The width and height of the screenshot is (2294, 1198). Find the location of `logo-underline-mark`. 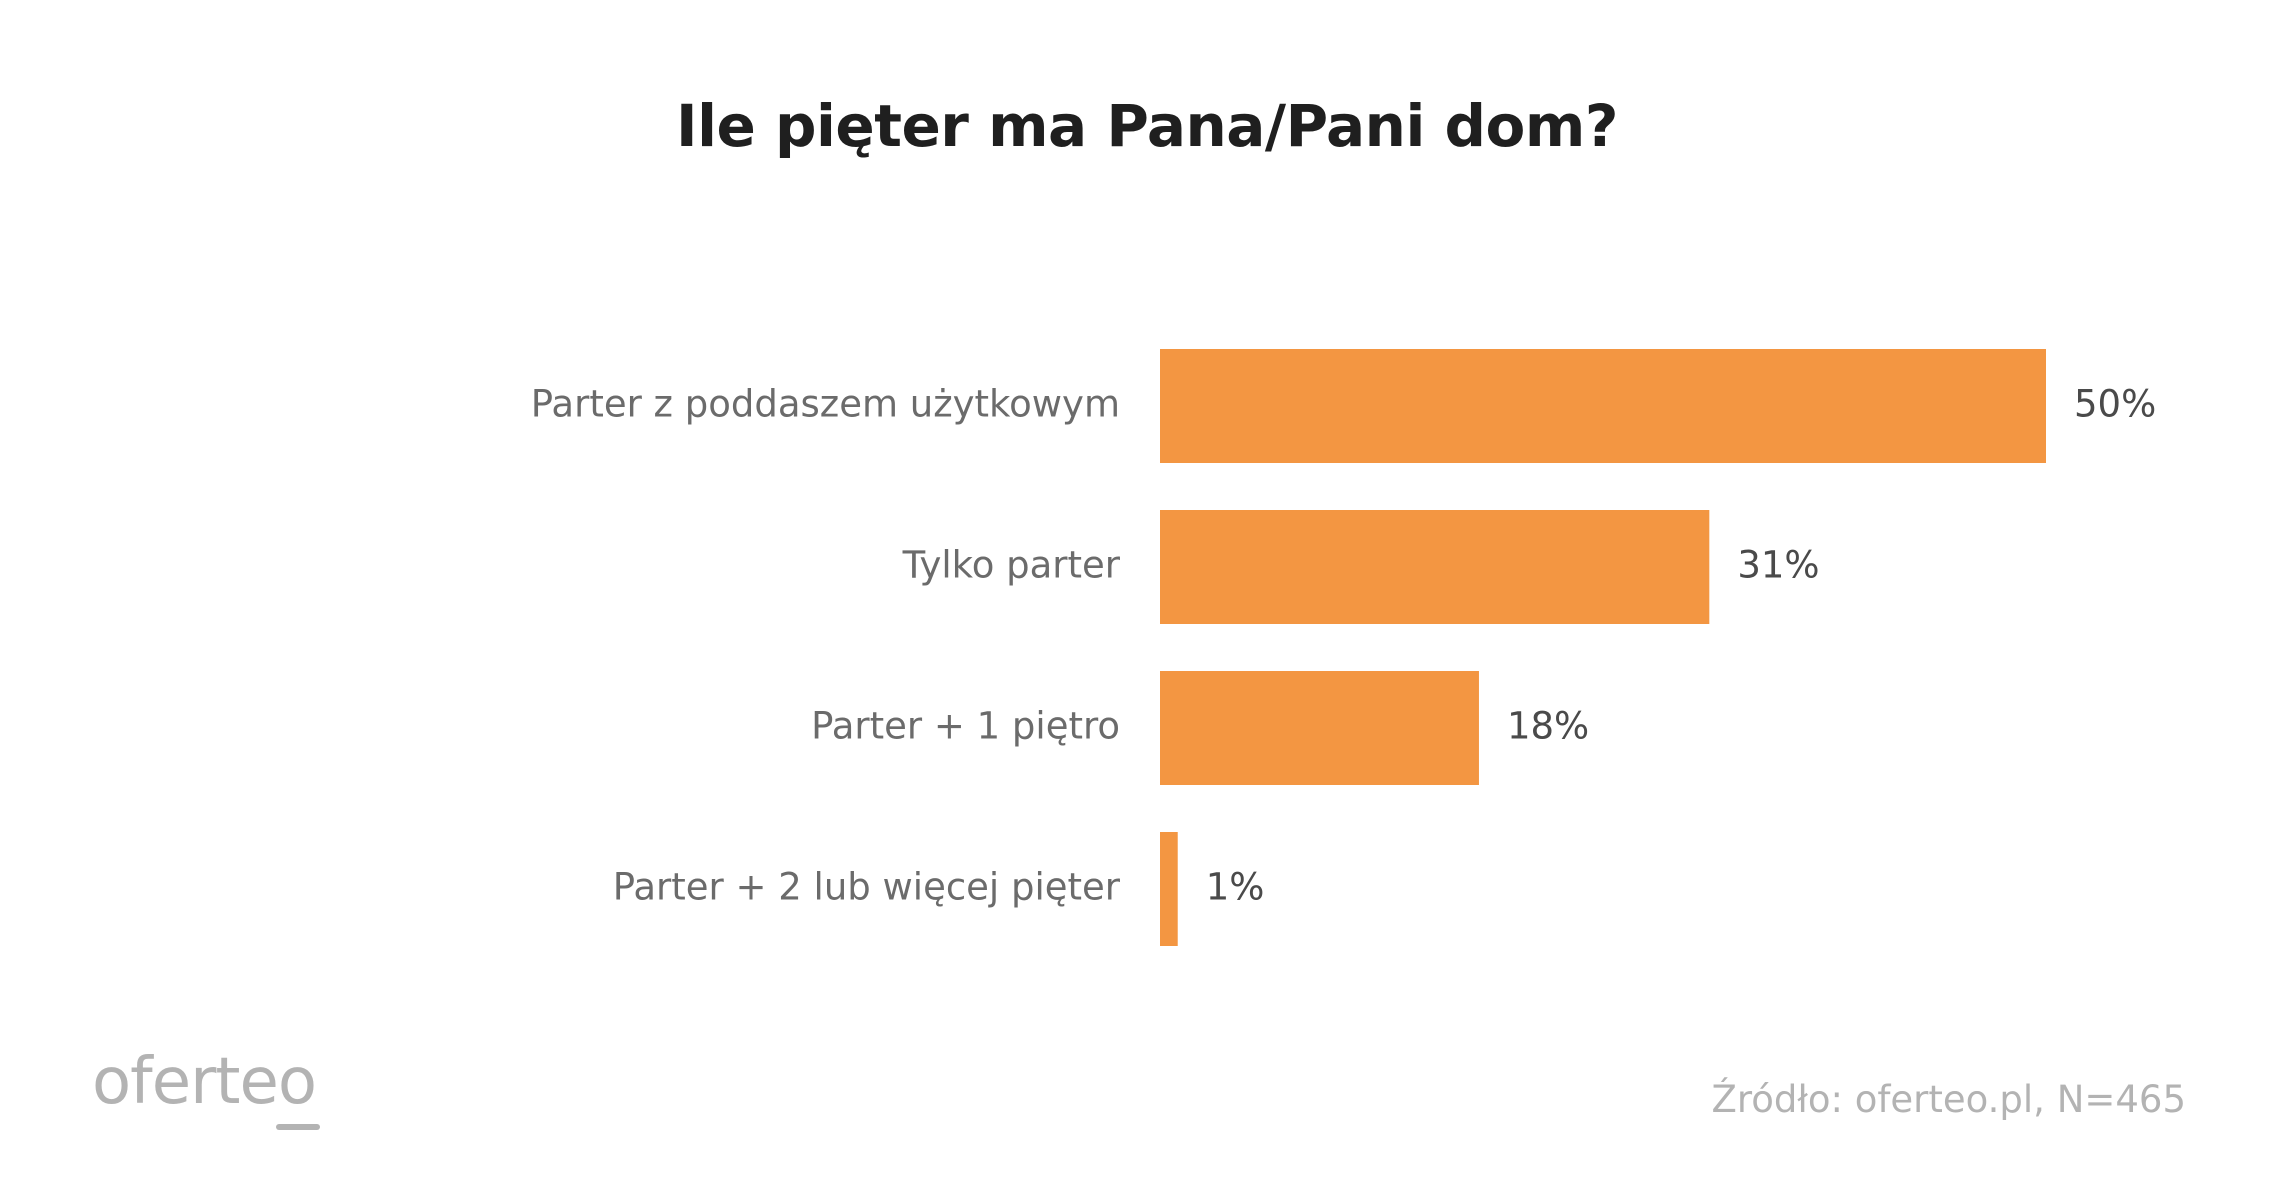

logo-underline-mark is located at coordinates (298, 1127).